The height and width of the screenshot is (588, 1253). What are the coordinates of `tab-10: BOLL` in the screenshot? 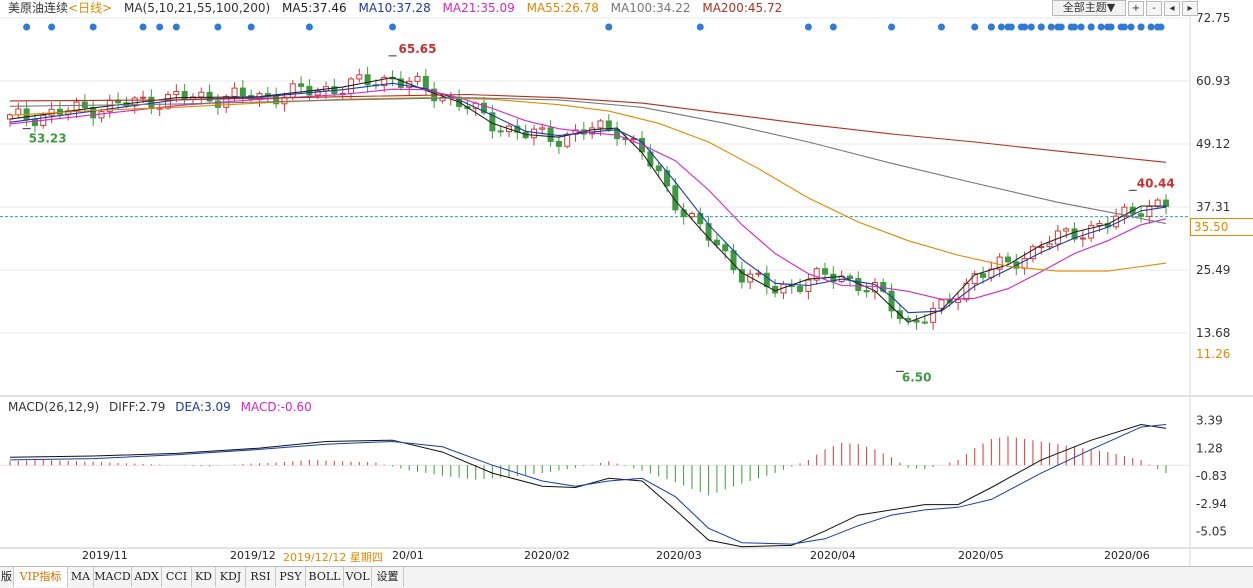 It's located at (325, 577).